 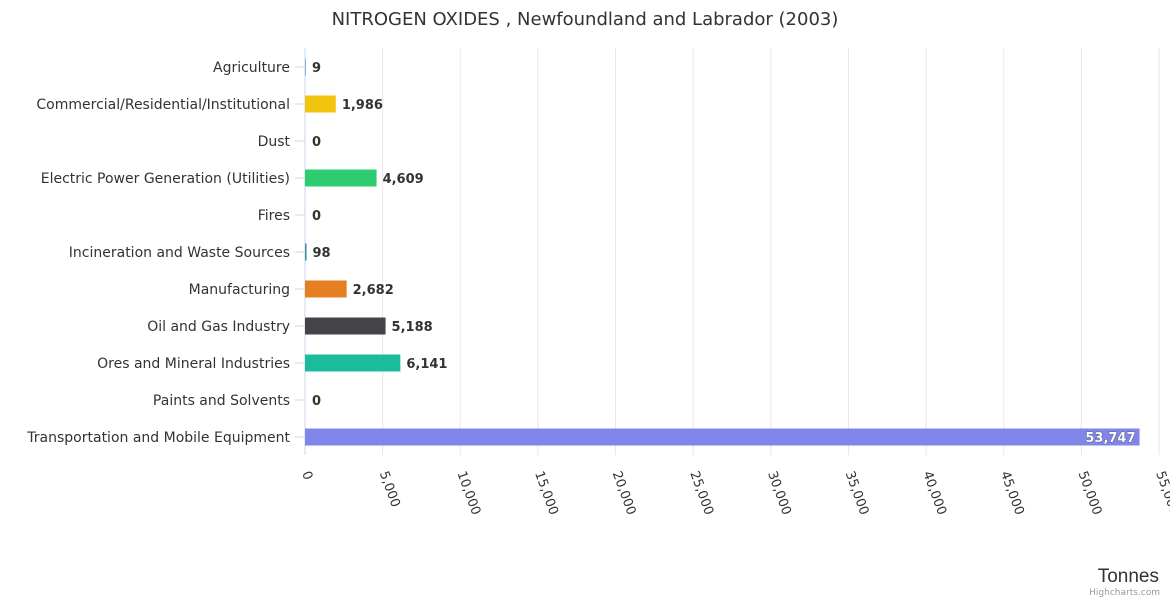 I want to click on category-label: Paints and Solvents, so click(x=221, y=401).